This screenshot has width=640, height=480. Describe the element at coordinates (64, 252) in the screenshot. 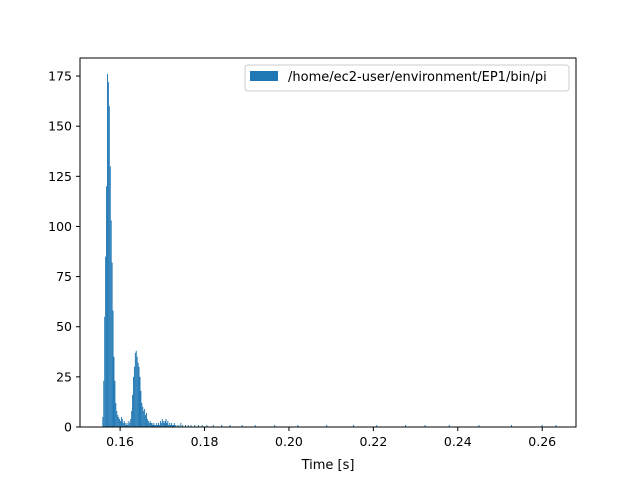

I see `y-axis-ticks: 0 25 50 75 100 125 150 175` at that location.